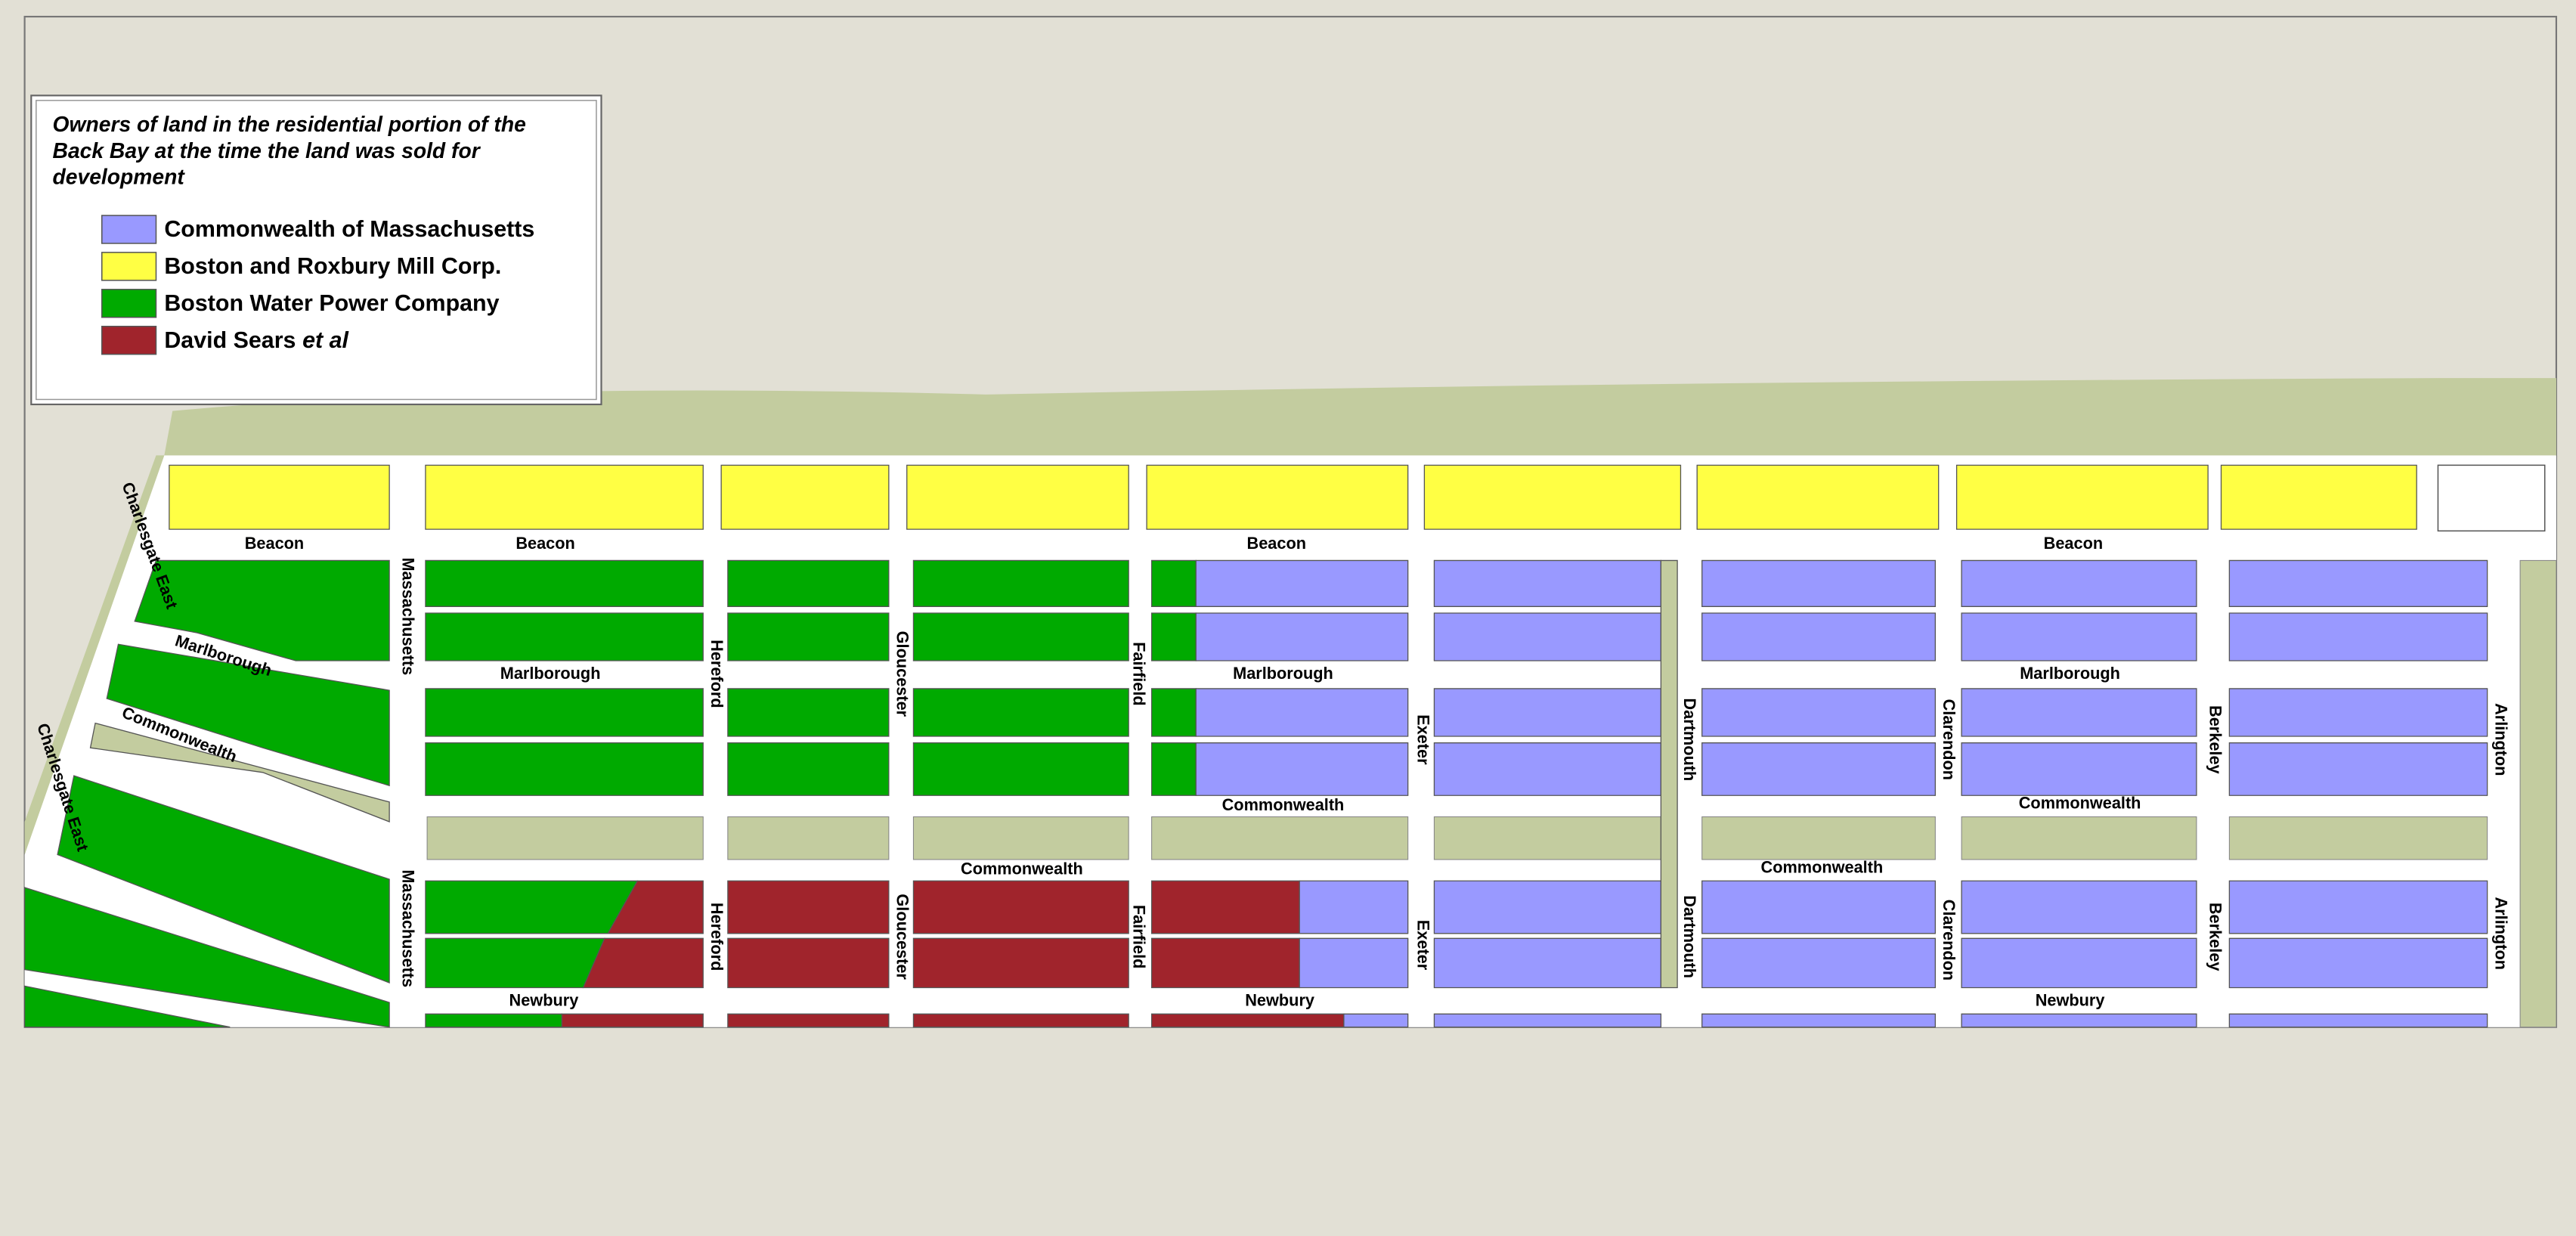  I want to click on fens-strip, so click(94, 655).